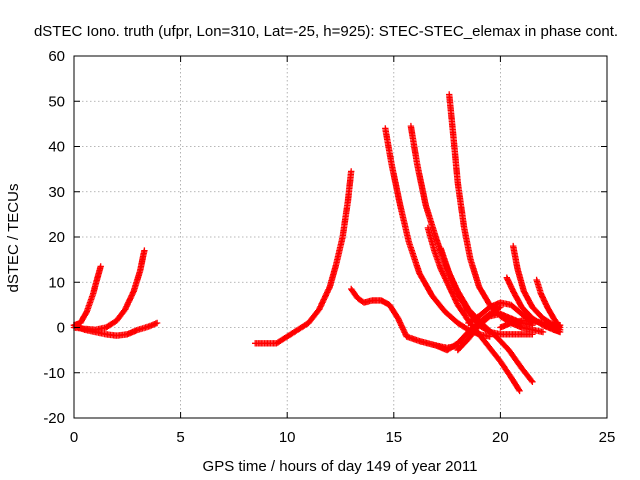  Describe the element at coordinates (607, 437) in the screenshot. I see `x-tick-label: 25` at that location.